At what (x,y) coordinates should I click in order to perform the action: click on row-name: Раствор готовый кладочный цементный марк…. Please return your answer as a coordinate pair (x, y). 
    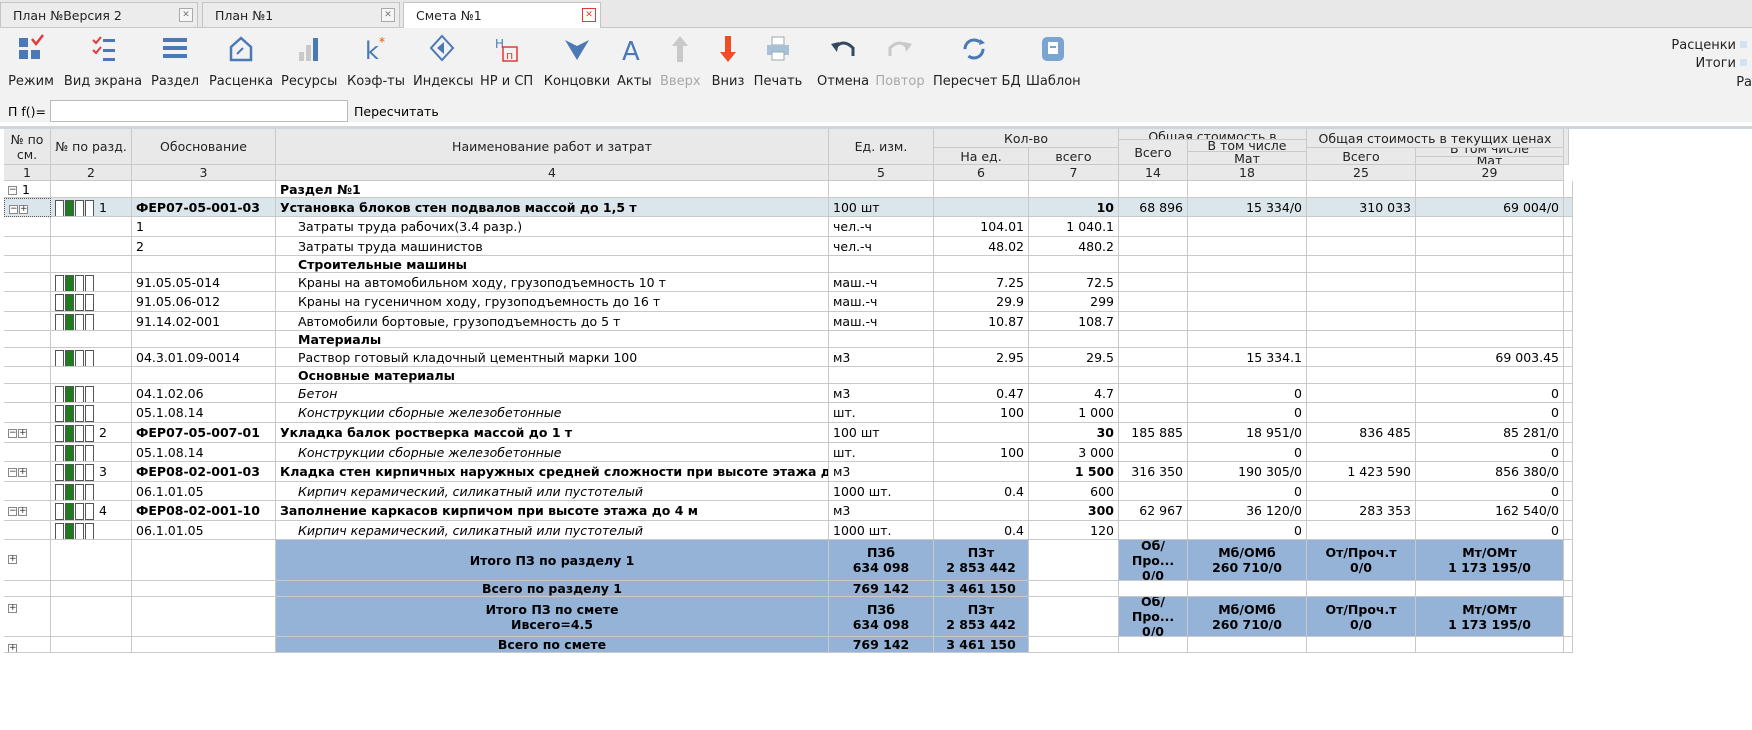
    Looking at the image, I should click on (552, 357).